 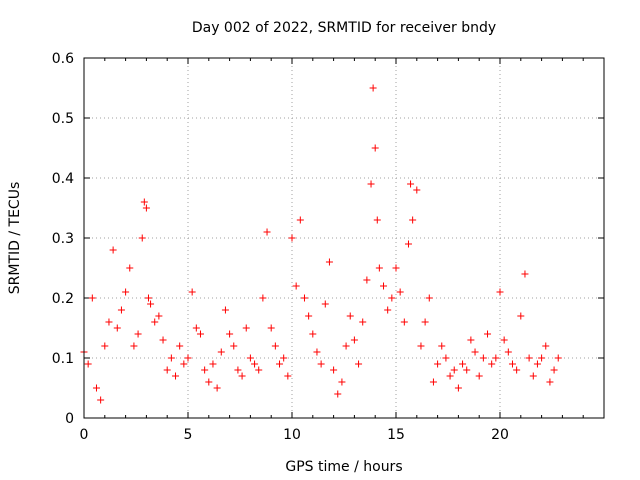 I want to click on y-tick-label: 0.1, so click(x=63, y=359).